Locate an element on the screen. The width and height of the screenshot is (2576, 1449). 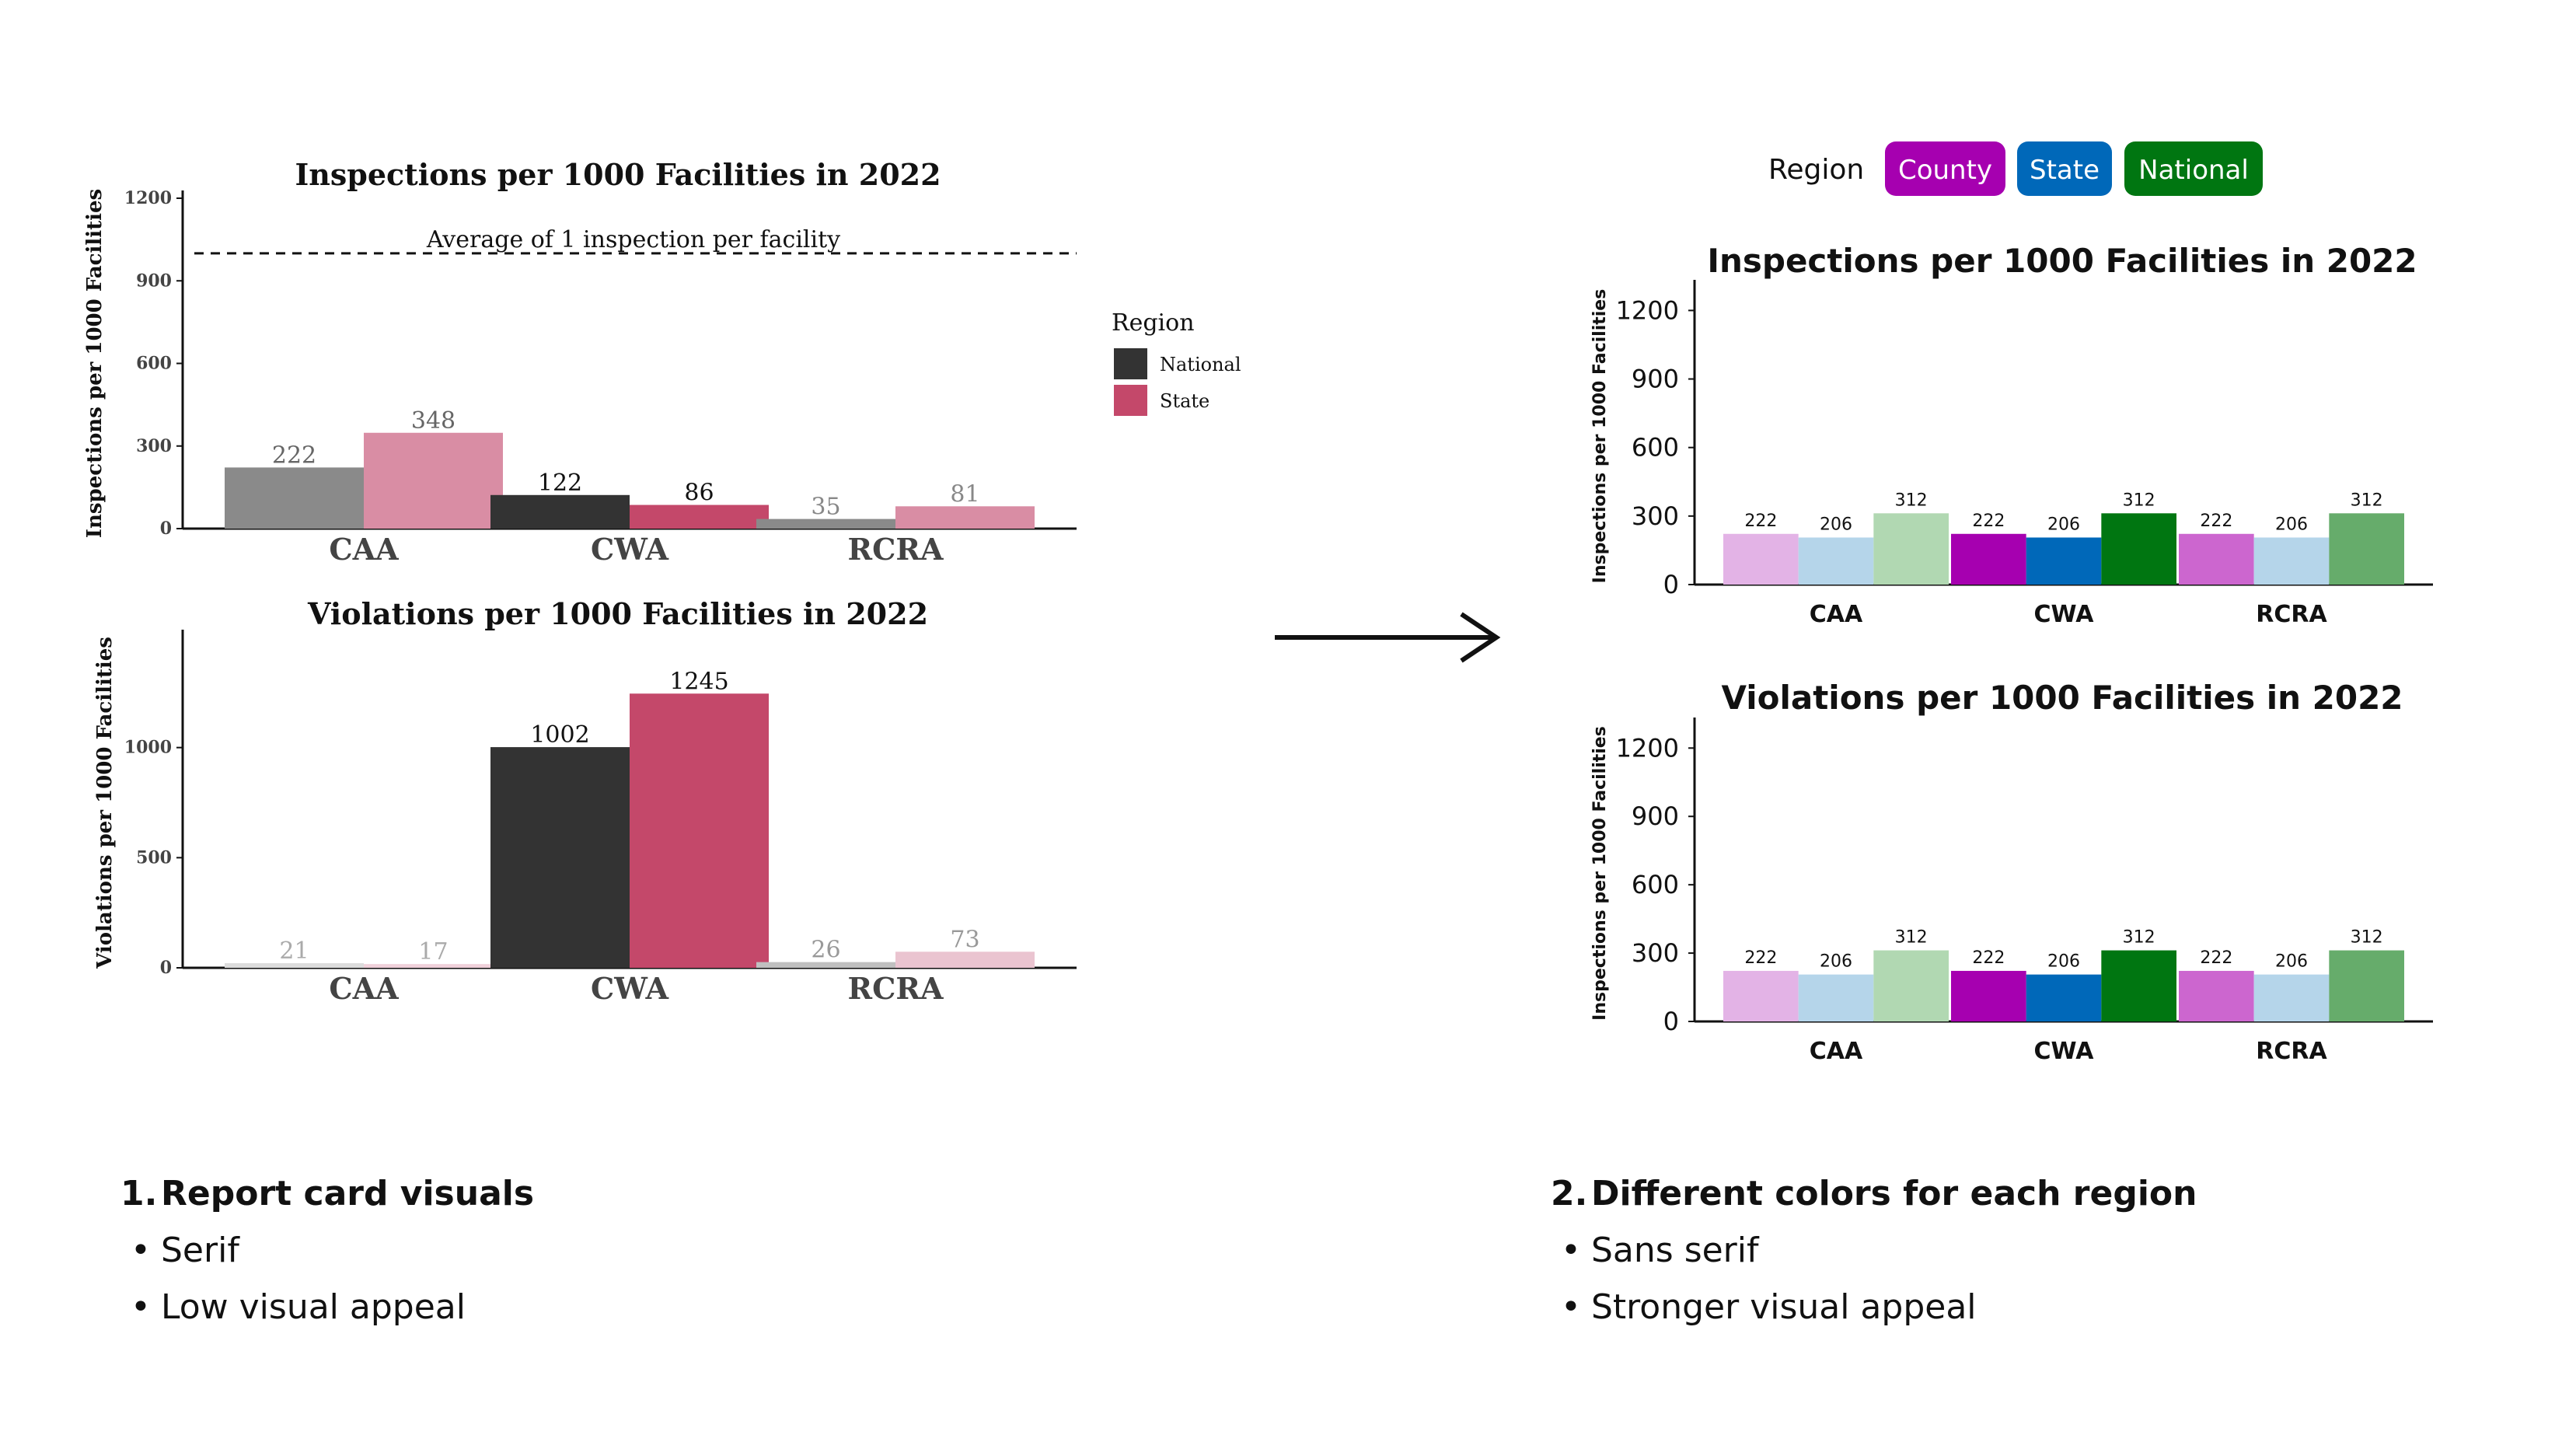
right-notes-bullet: • Sans serif is located at coordinates (1660, 1250).